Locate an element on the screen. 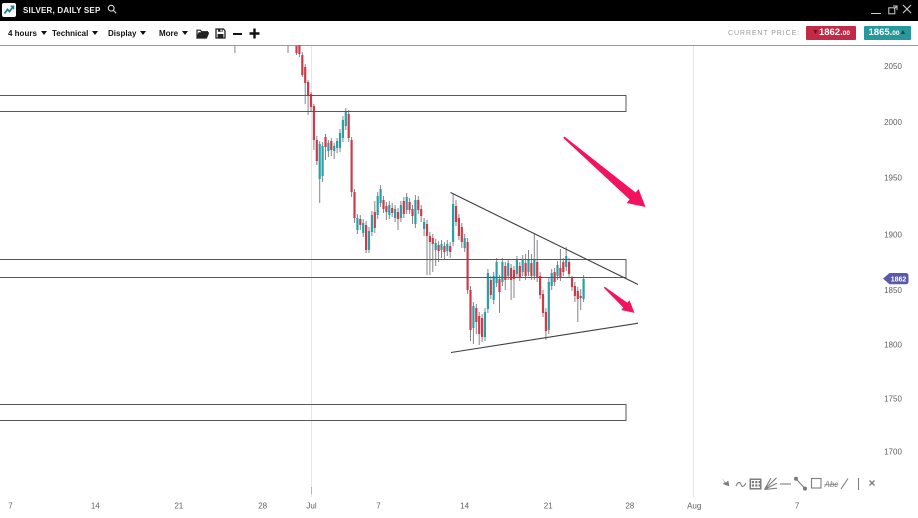 This screenshot has height=518, width=918. svg-text: 1700 is located at coordinates (893, 451).